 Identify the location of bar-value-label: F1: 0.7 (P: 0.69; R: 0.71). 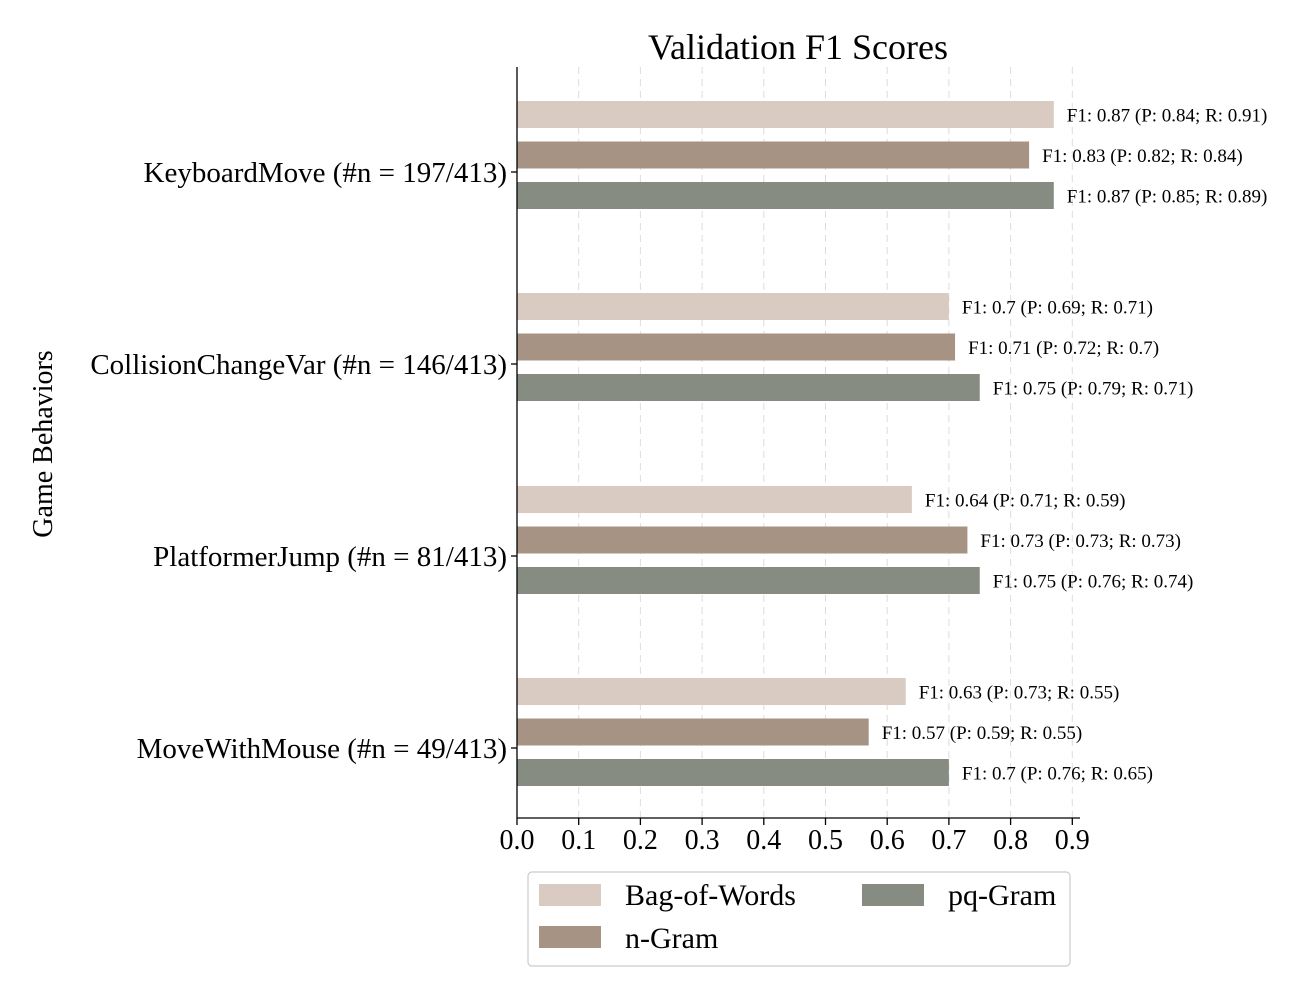
(1057, 308).